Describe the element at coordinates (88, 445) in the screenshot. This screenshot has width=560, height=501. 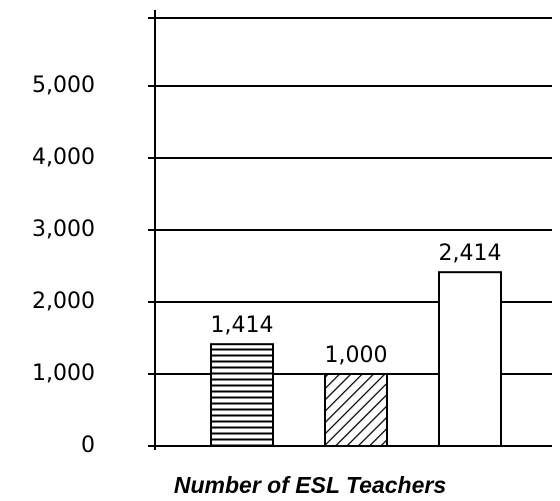
I see `y-tick-label: 0` at that location.